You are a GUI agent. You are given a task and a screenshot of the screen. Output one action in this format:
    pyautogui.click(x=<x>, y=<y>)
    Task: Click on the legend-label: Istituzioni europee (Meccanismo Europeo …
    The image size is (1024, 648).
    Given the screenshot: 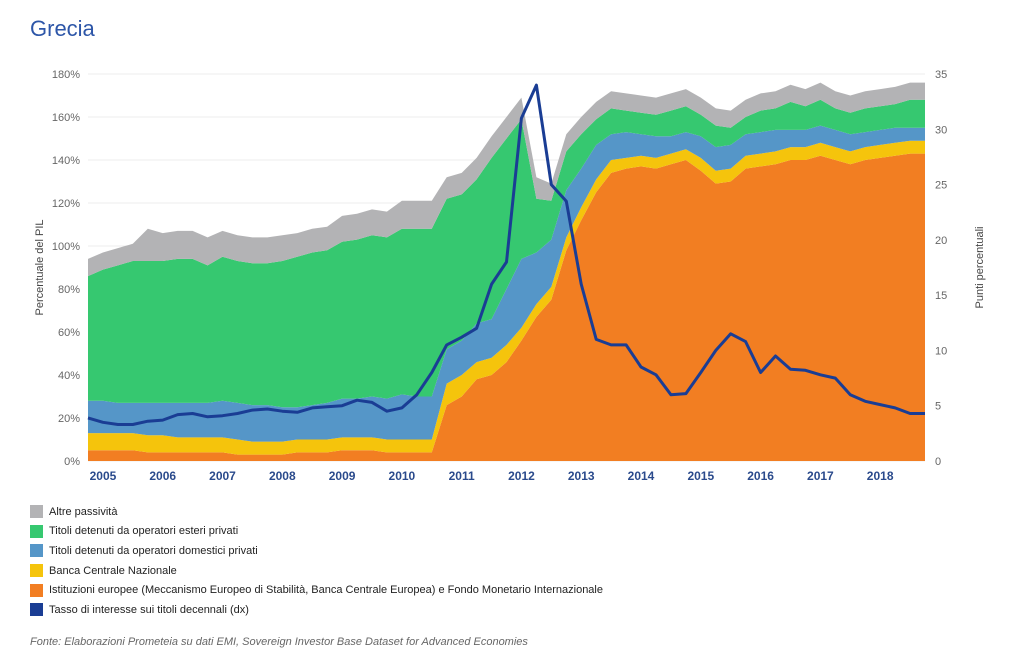 What is the action you would take?
    pyautogui.click(x=326, y=590)
    